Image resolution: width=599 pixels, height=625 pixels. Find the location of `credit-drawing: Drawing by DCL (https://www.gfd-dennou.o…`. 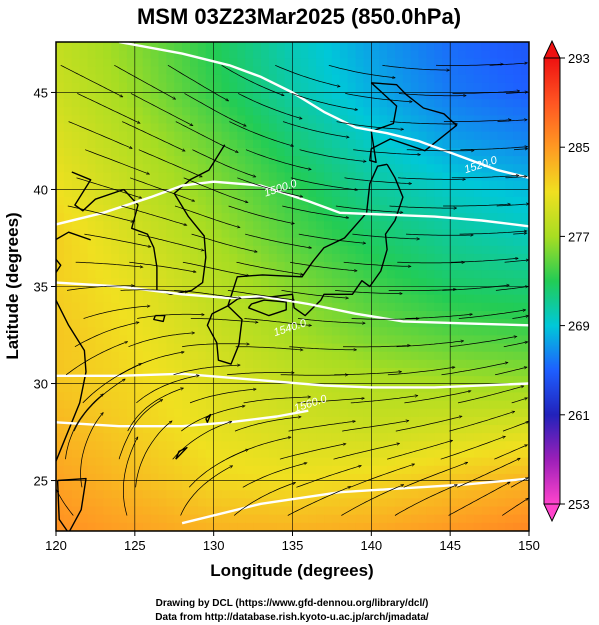

credit-drawing: Drawing by DCL (https://www.gfd-dennou.o… is located at coordinates (292, 603).